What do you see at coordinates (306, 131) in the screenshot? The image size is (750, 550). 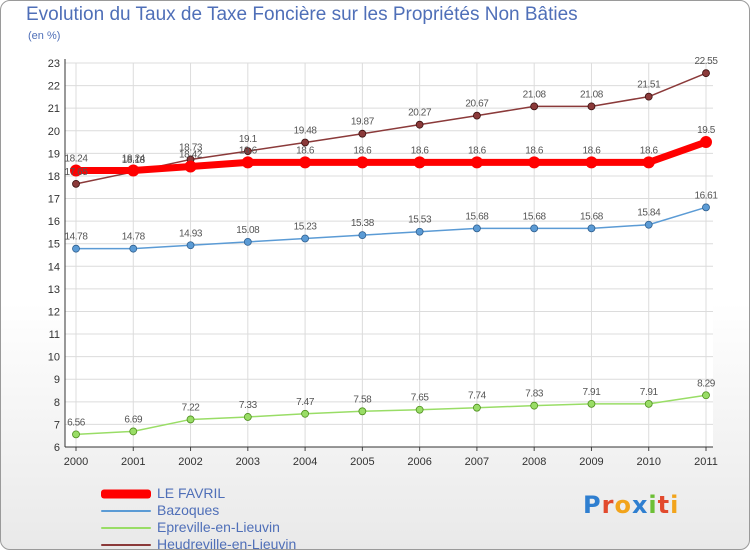 I see `data-label: 19.48` at bounding box center [306, 131].